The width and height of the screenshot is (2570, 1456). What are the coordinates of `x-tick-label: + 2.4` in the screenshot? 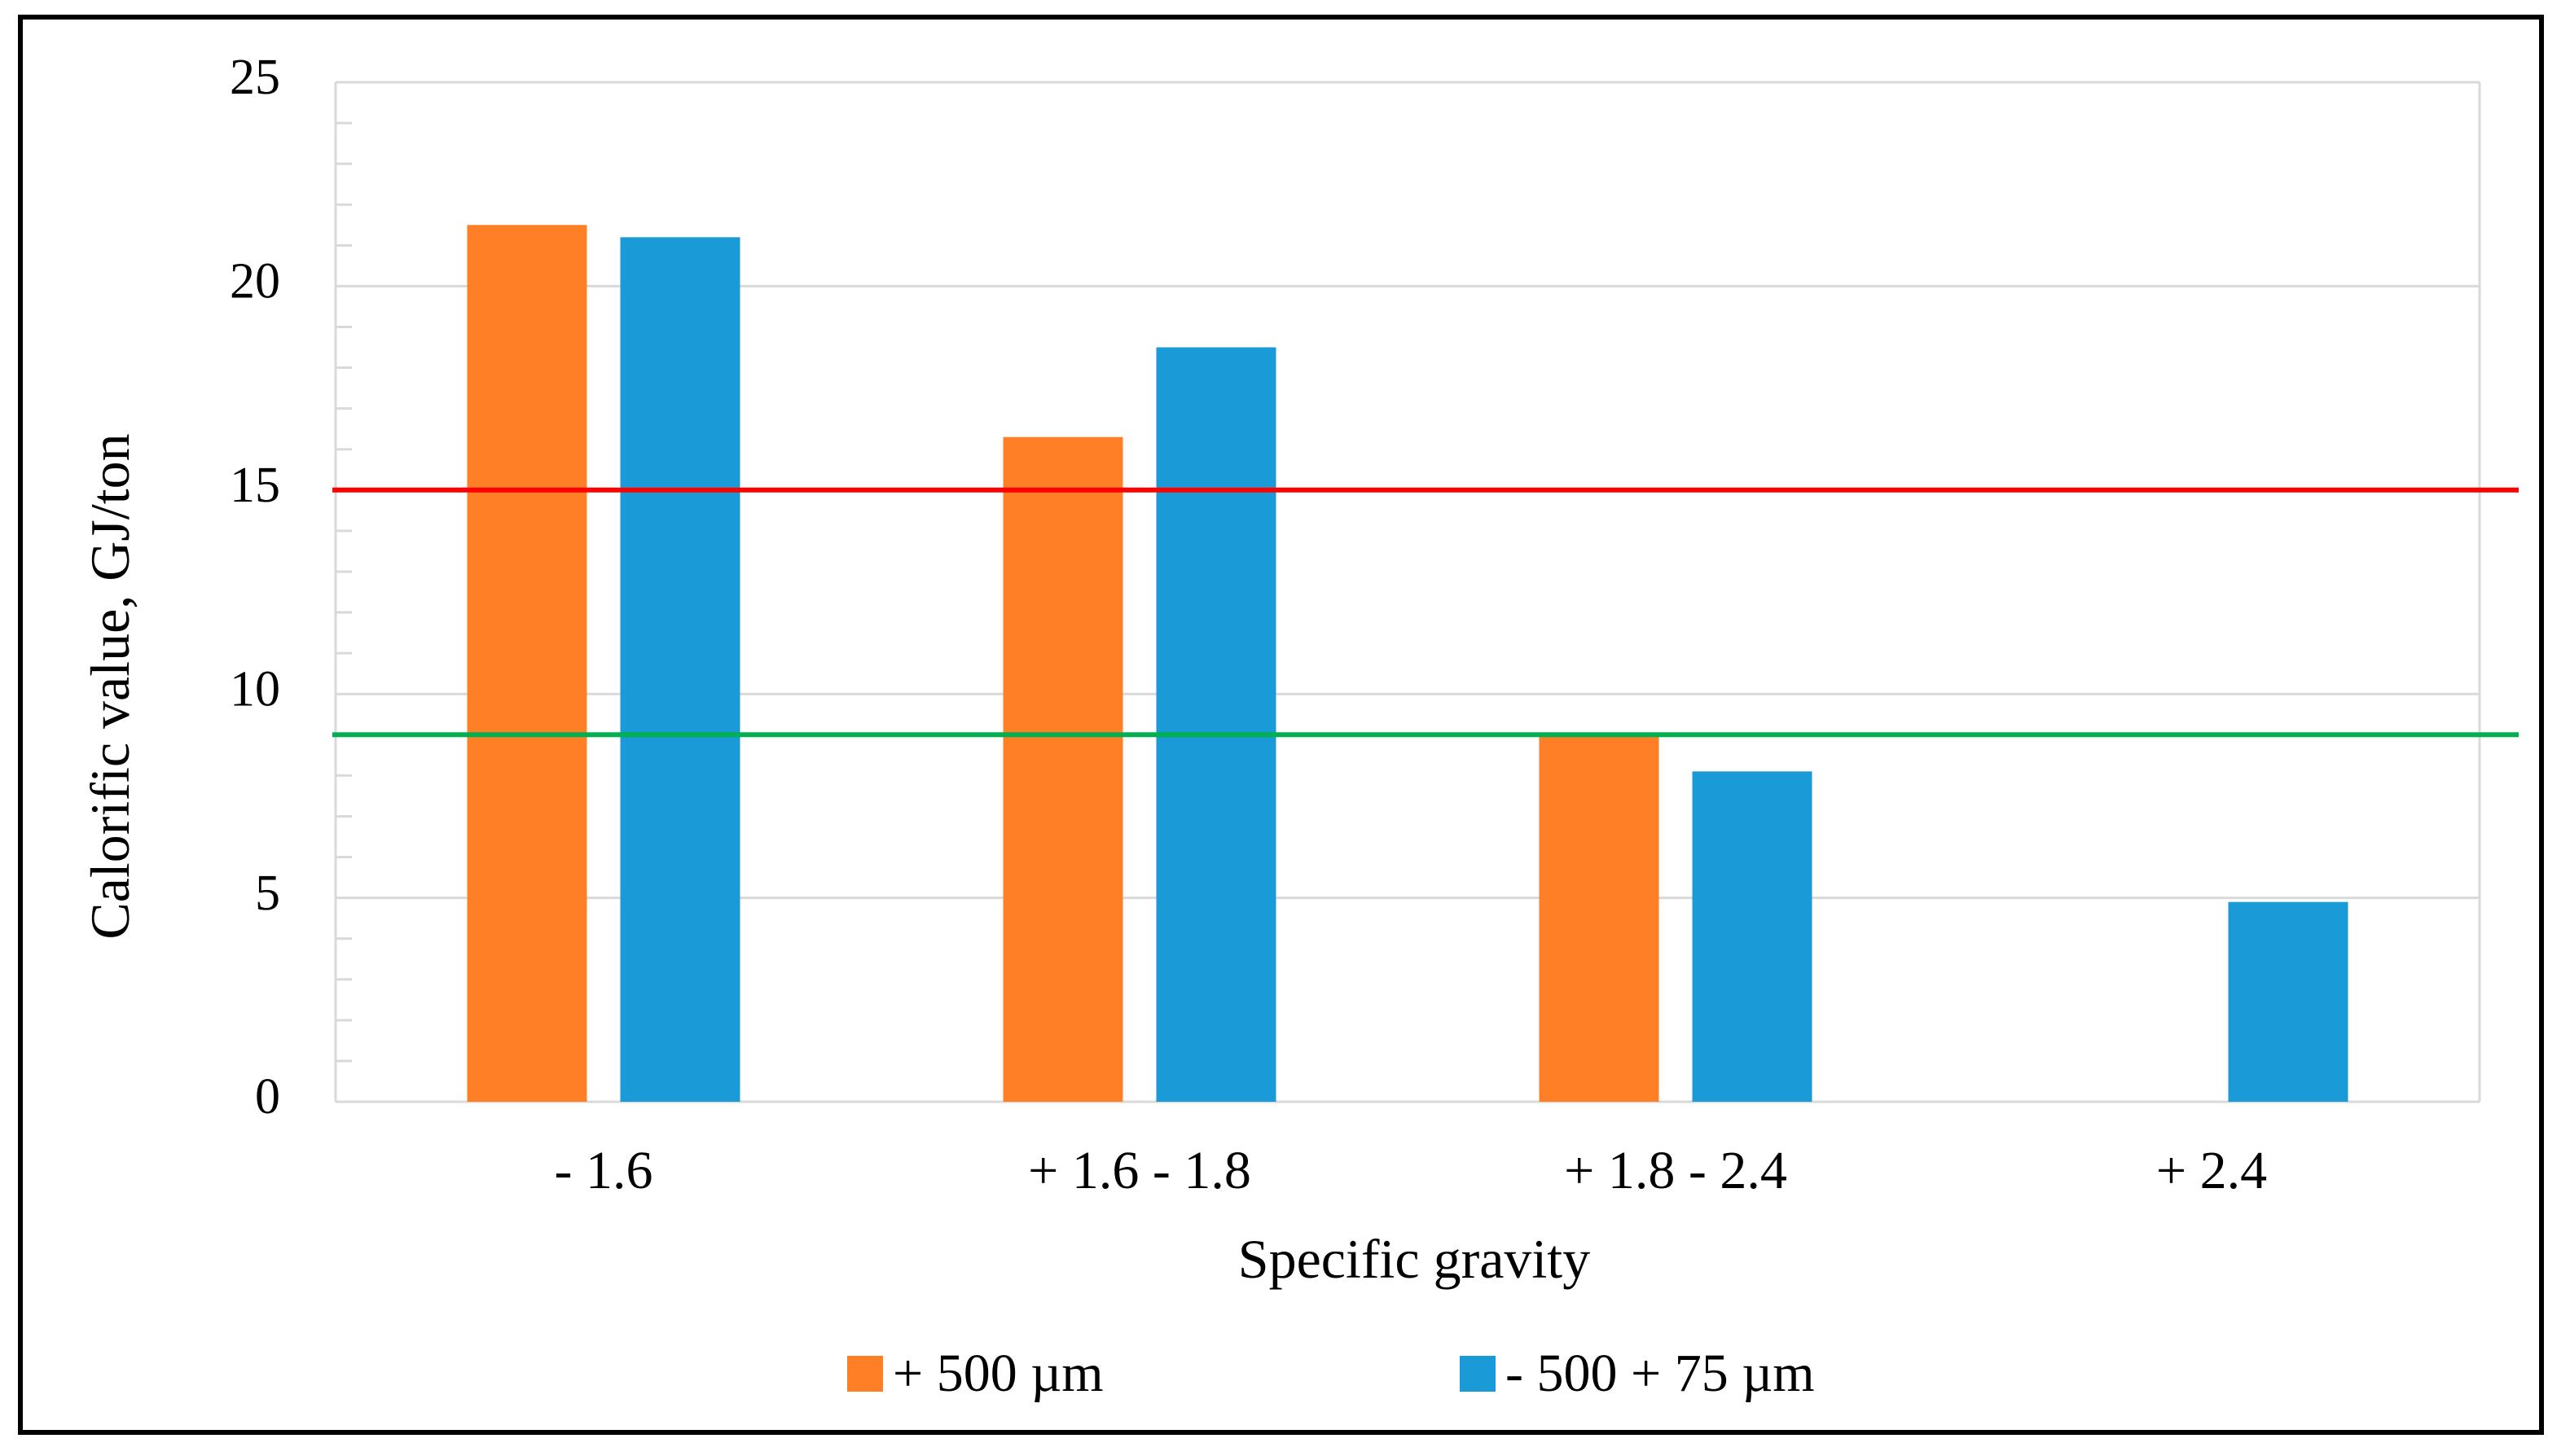 It's located at (2212, 1170).